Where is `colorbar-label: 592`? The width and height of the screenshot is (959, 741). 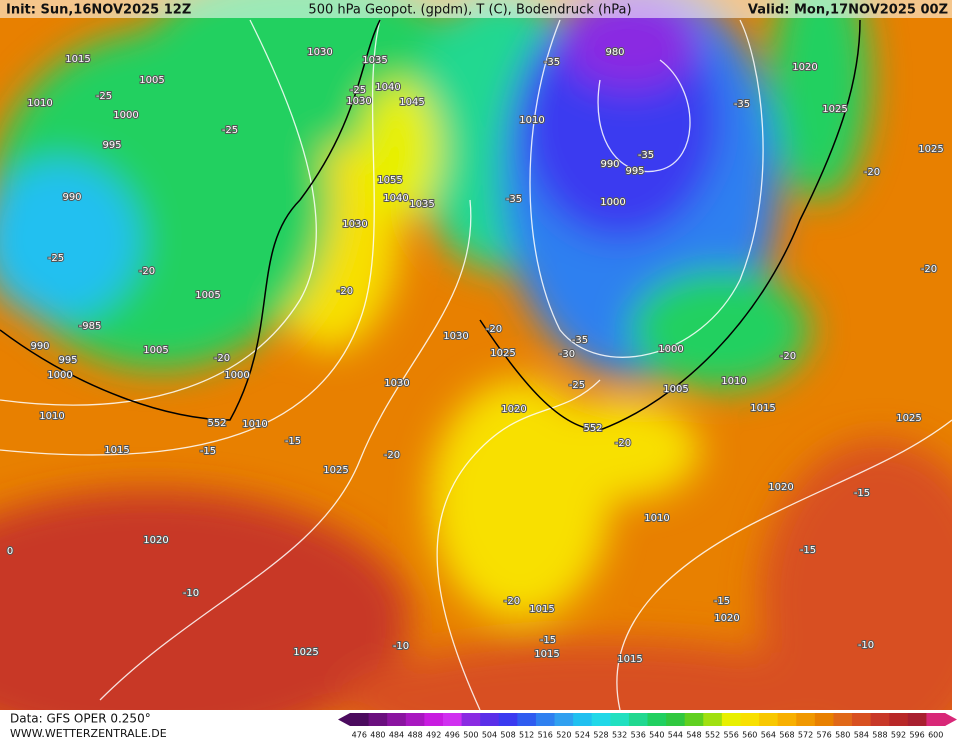
colorbar-label: 592 is located at coordinates (898, 735).